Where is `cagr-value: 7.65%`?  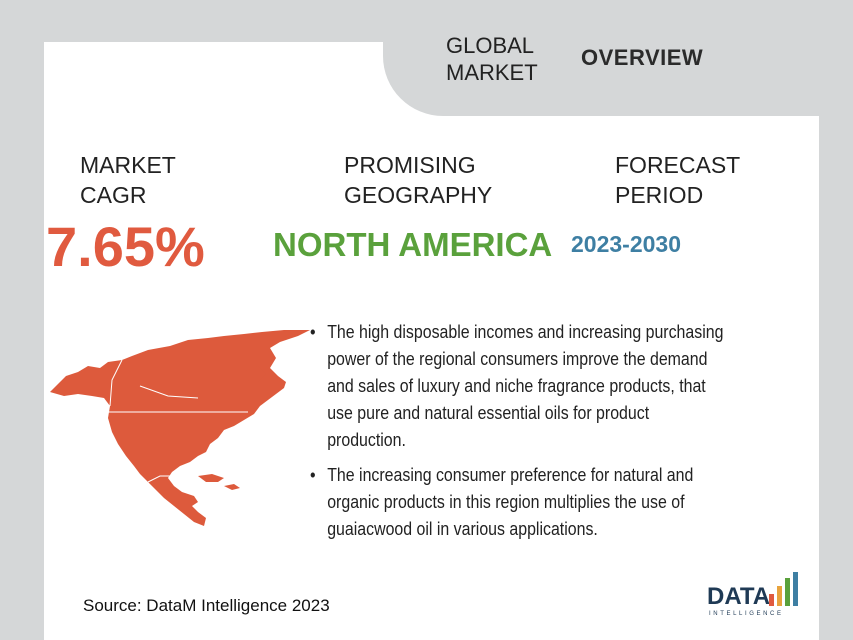
cagr-value: 7.65% is located at coordinates (125, 246).